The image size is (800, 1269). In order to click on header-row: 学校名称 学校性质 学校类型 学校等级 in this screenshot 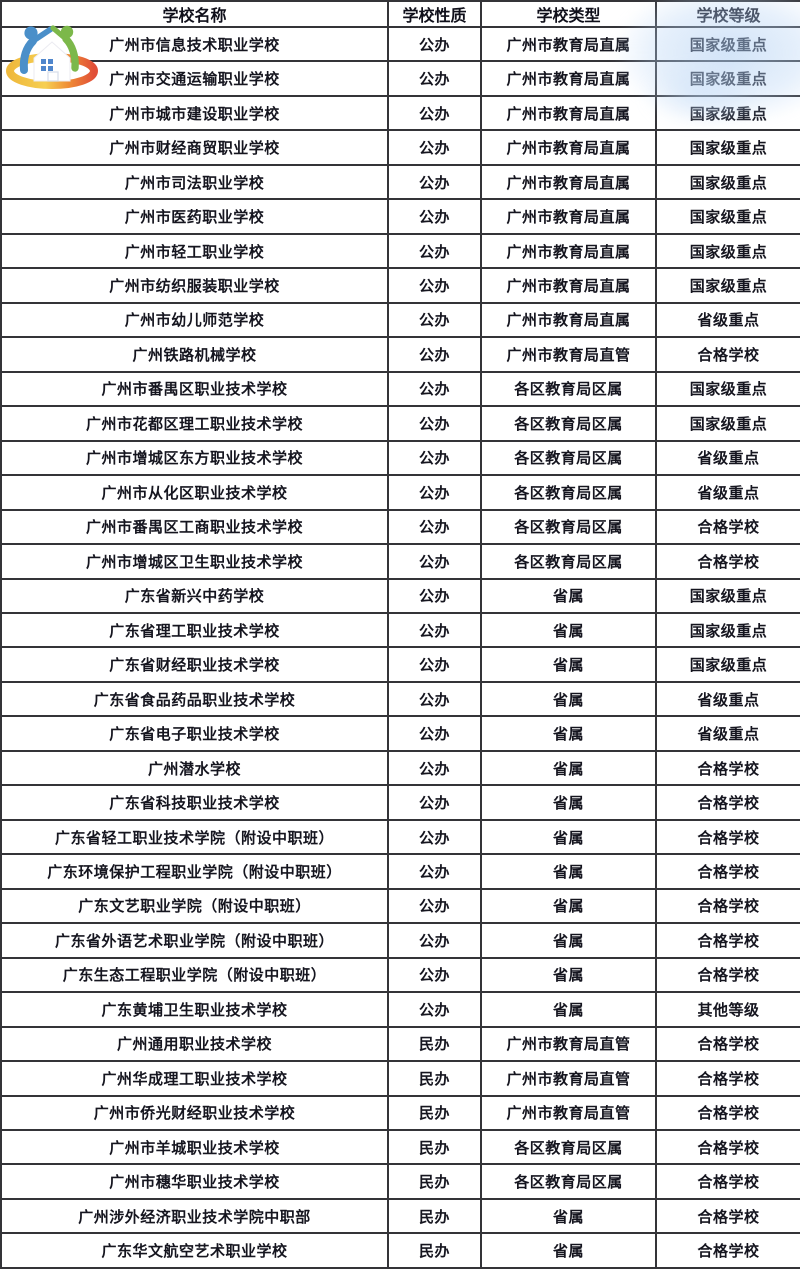, I will do `click(400, 14)`.